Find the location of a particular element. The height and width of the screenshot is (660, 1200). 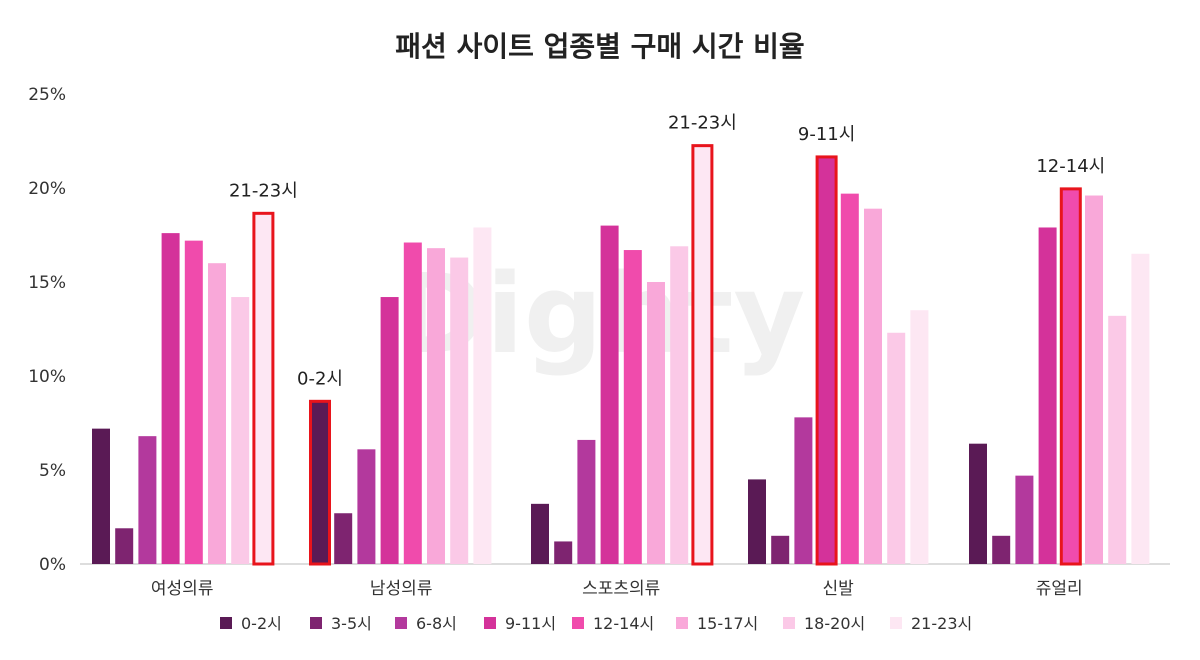

y-tick-label: 5% is located at coordinates (52, 471).